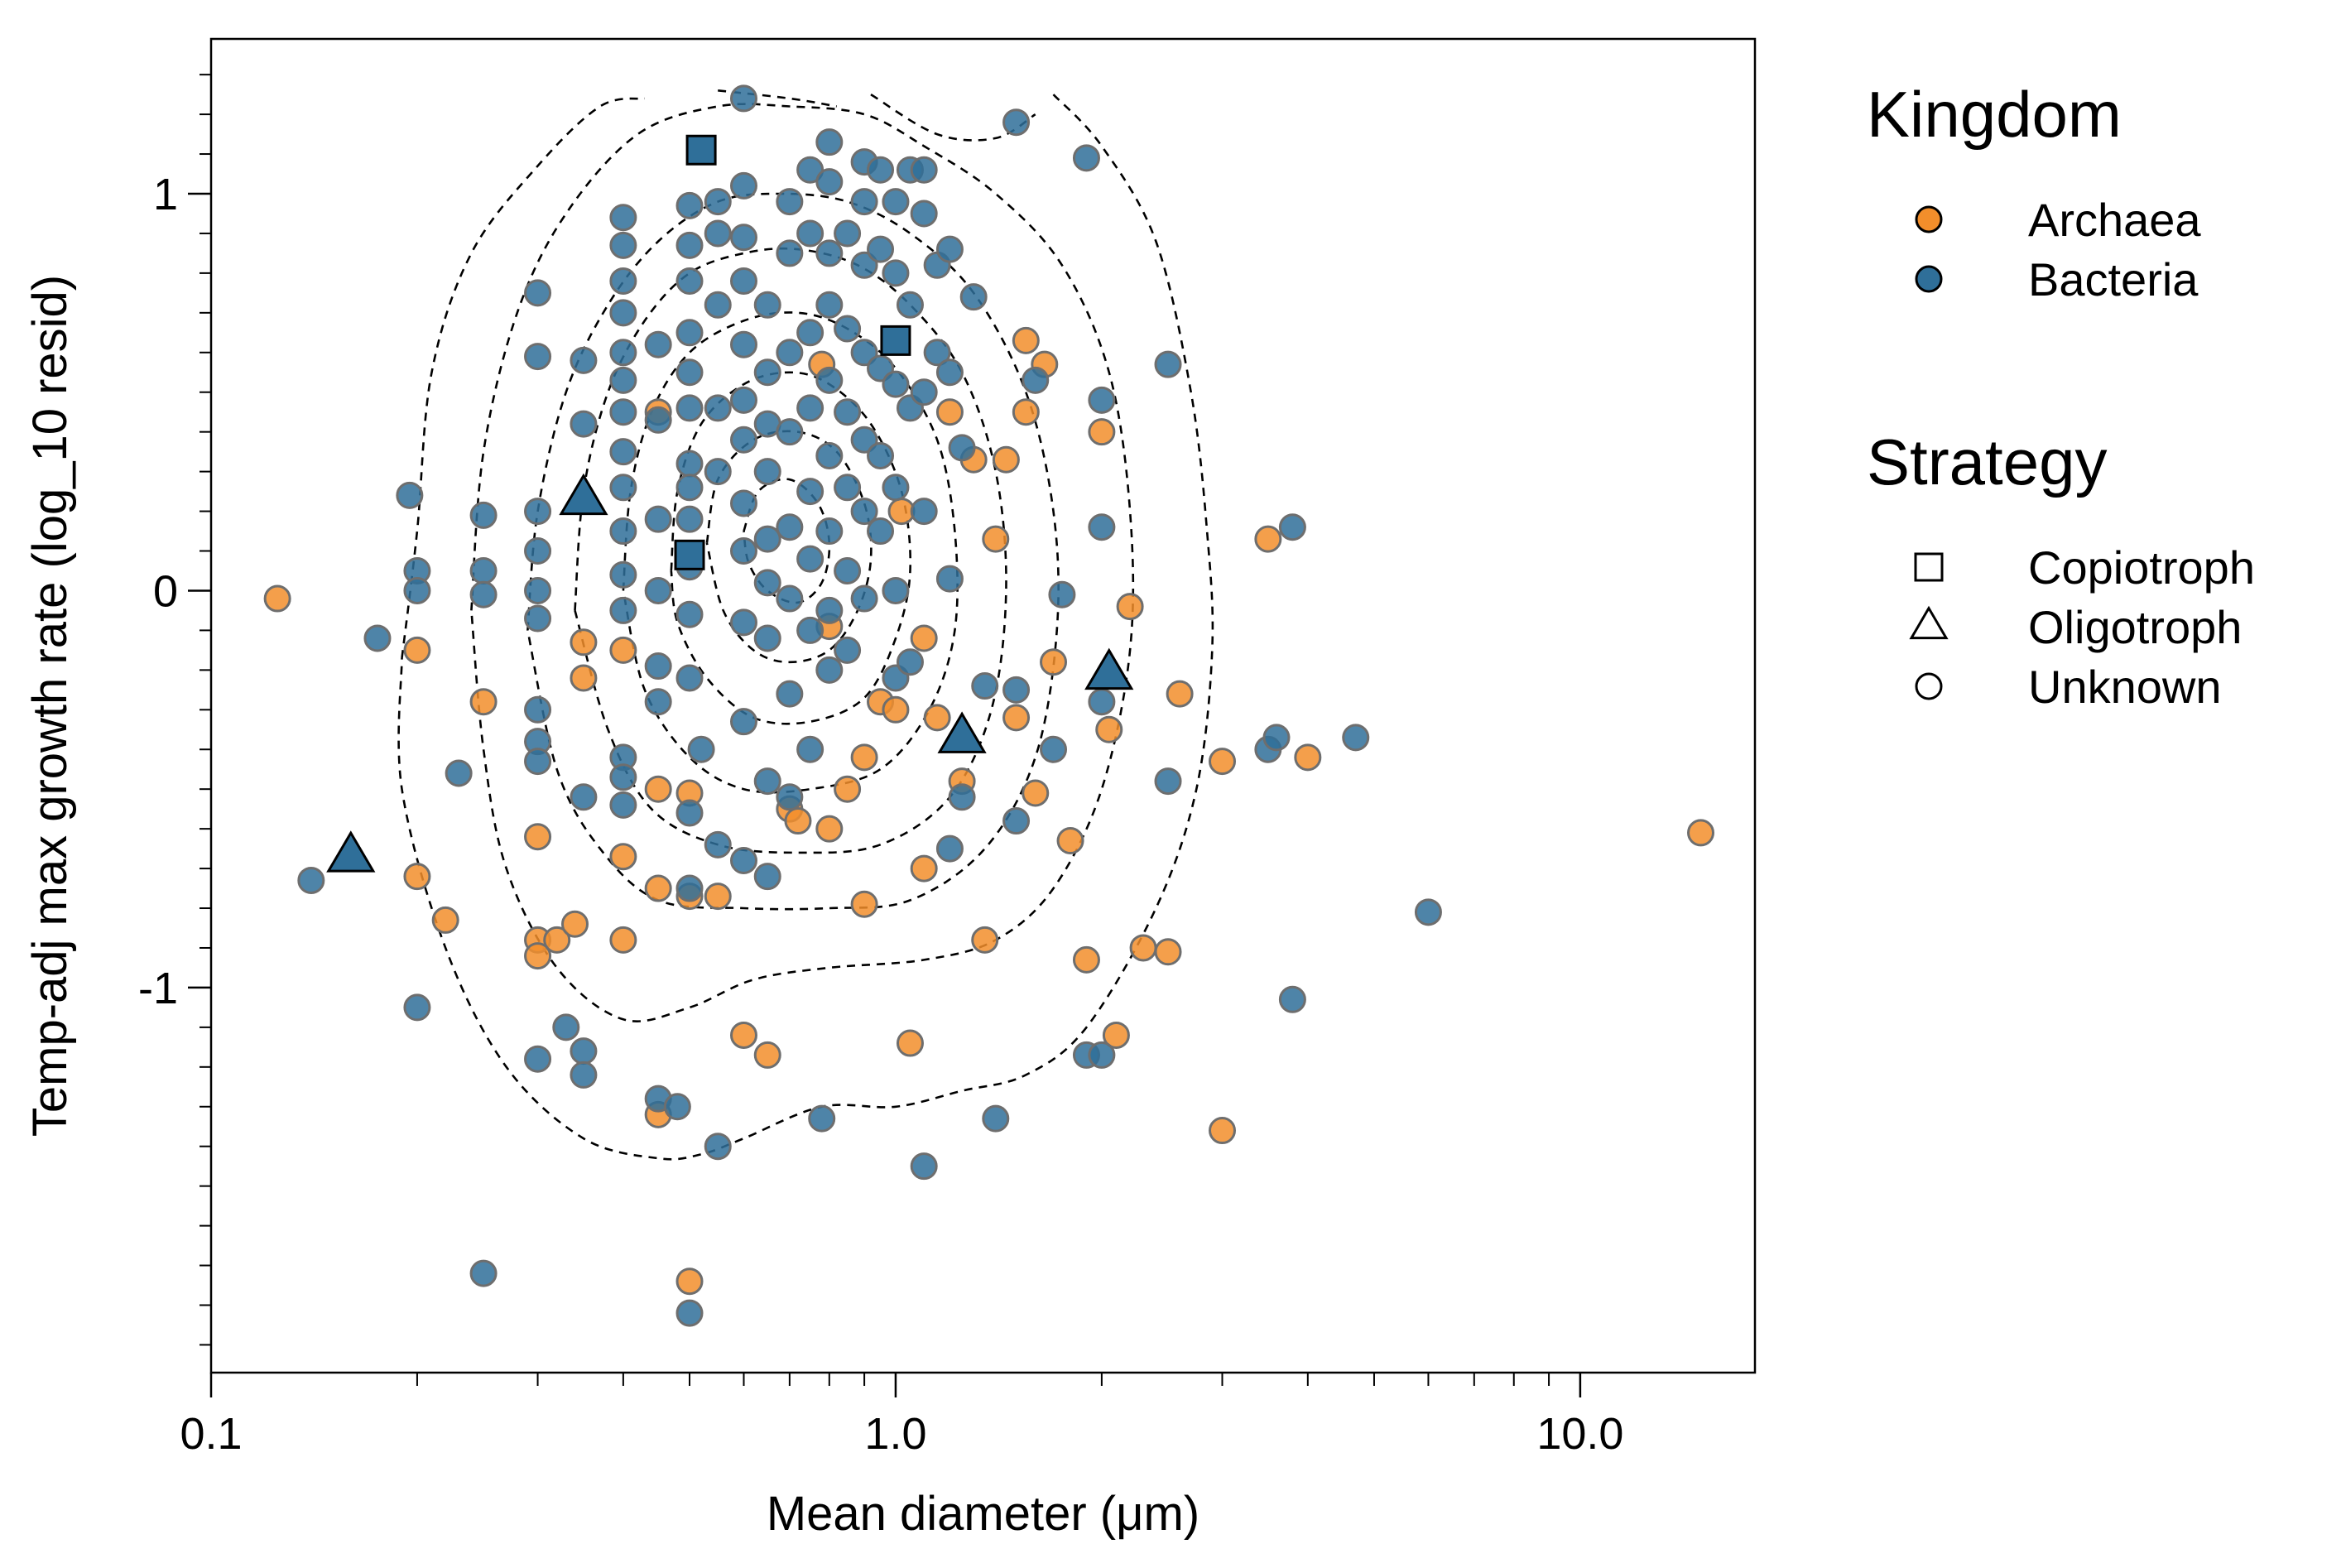 This screenshot has height=1568, width=2346. I want to click on legend-label-bacteria: Bacteria, so click(2113, 279).